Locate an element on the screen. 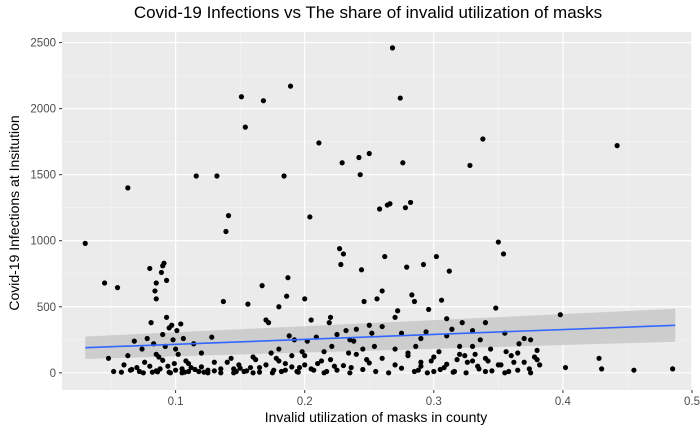 Image resolution: width=700 pixels, height=432 pixels. confidence-band-area is located at coordinates (380, 333).